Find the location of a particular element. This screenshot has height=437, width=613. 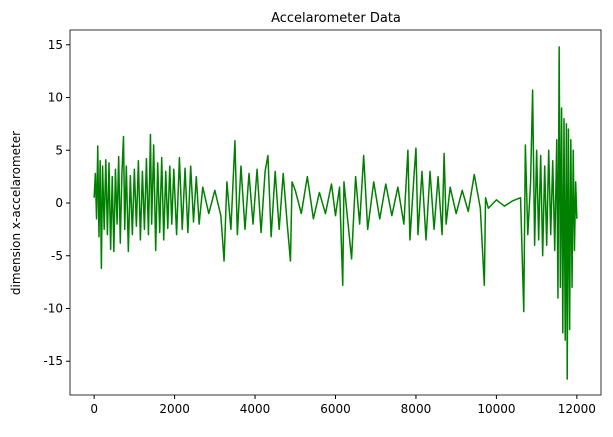

y-axis-label: dimension x-accelarometer is located at coordinates (16, 213).